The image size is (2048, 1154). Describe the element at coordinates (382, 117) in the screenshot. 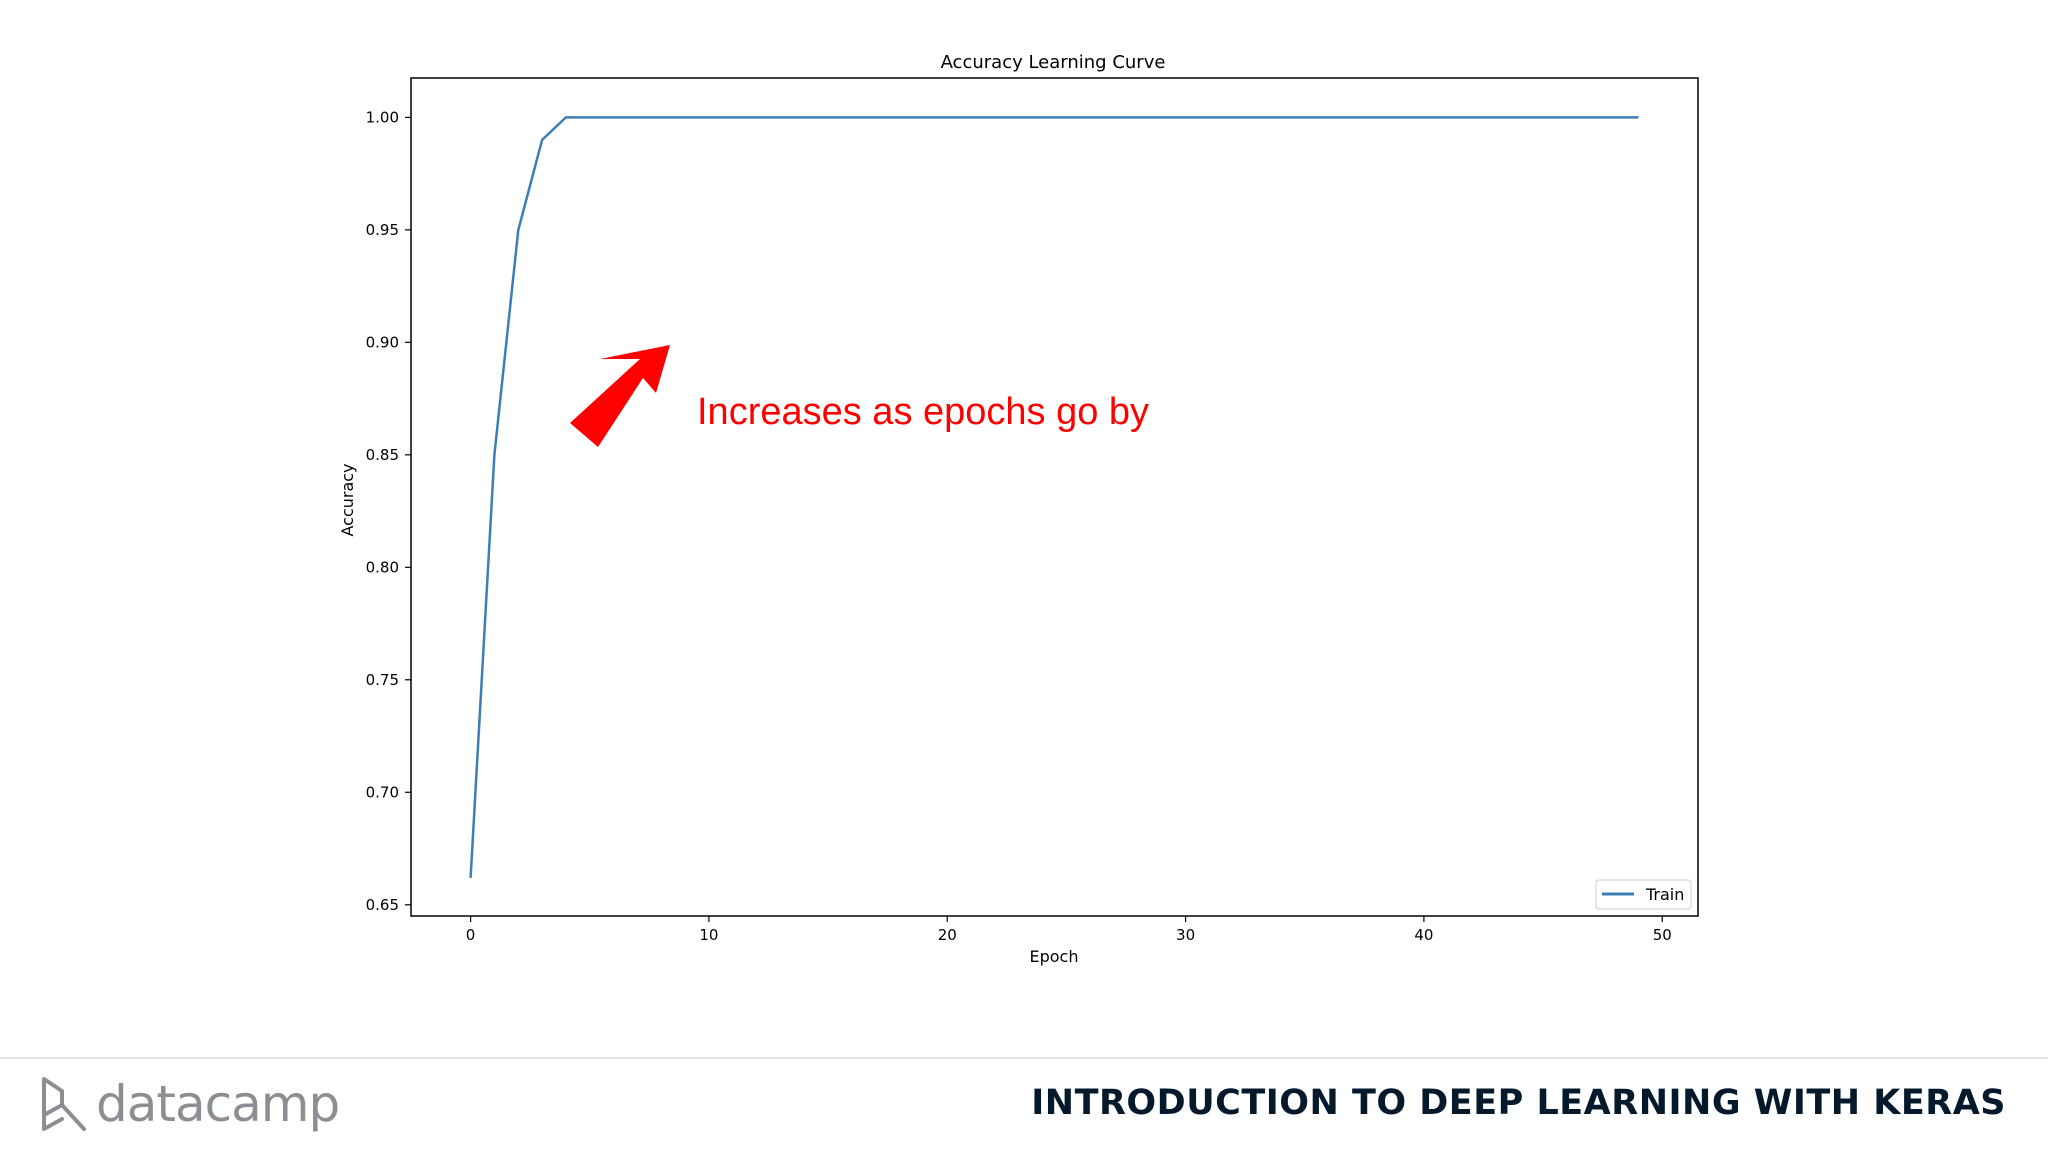

I see `y-tick-label: 1.00` at that location.